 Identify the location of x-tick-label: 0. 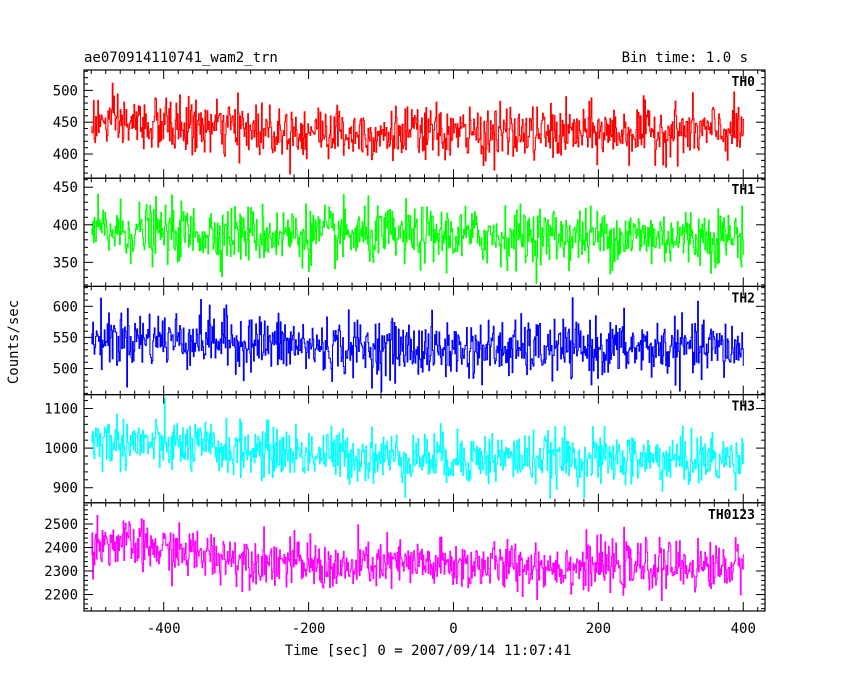
(453, 629).